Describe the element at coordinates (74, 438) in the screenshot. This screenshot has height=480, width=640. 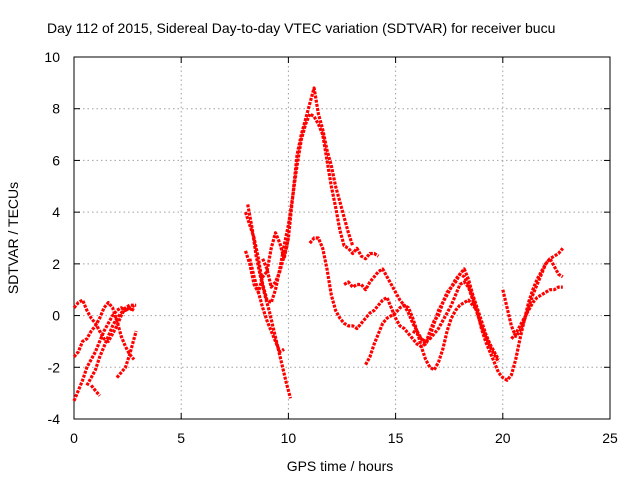
I see `x-tick-label: 0` at that location.